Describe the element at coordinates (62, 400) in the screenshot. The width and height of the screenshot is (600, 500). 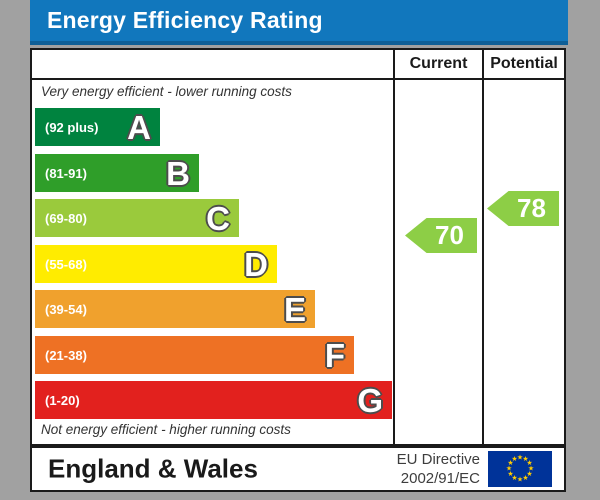
I see `band-range-label: (1-20)` at that location.